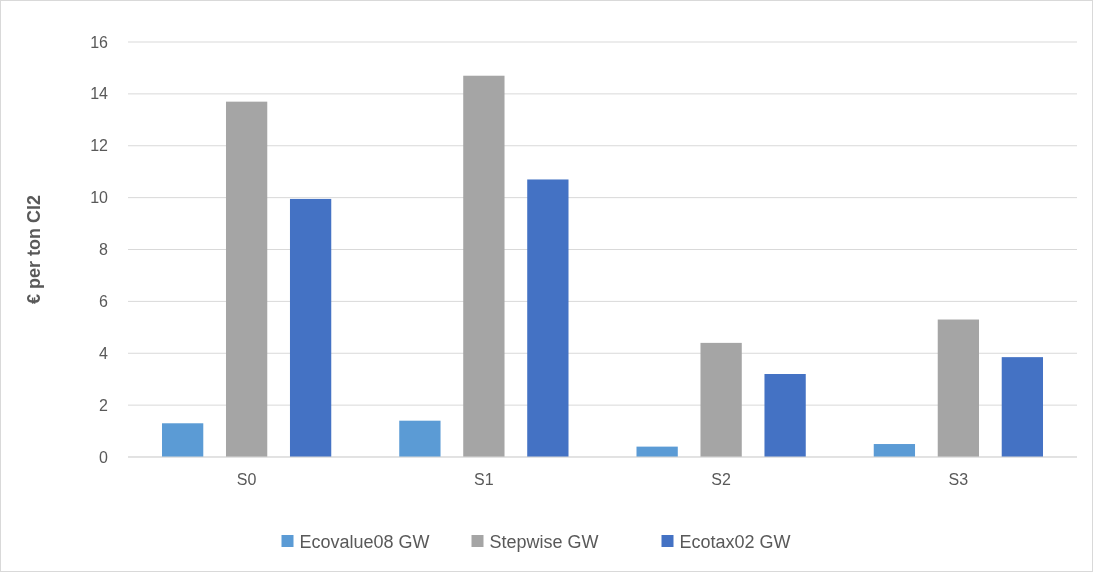  Describe the element at coordinates (104, 457) in the screenshot. I see `y-tick-label: 0` at that location.